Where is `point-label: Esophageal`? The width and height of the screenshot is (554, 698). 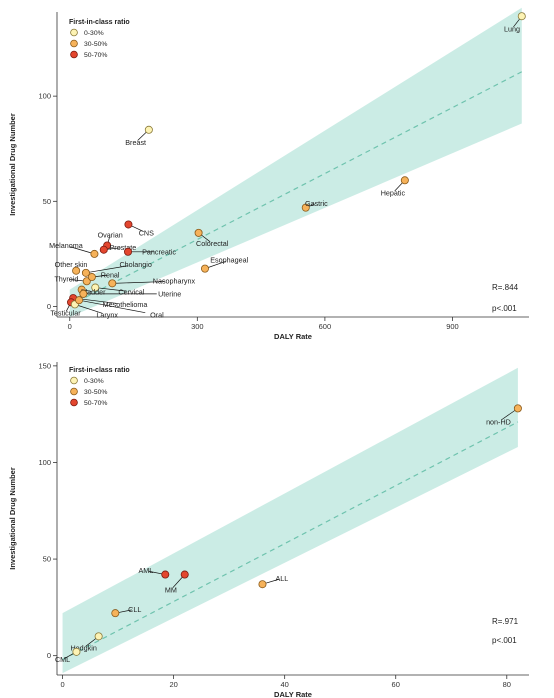
point-label: Esophageal is located at coordinates (229, 260).